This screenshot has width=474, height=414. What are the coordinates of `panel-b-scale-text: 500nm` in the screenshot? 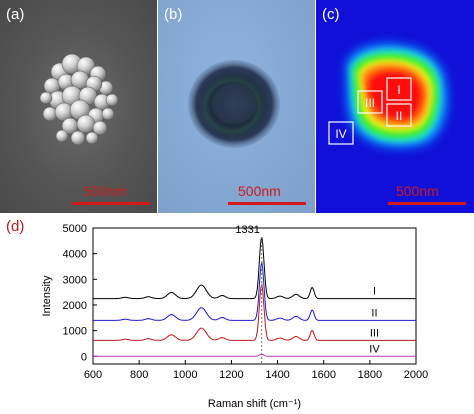 It's located at (259, 191).